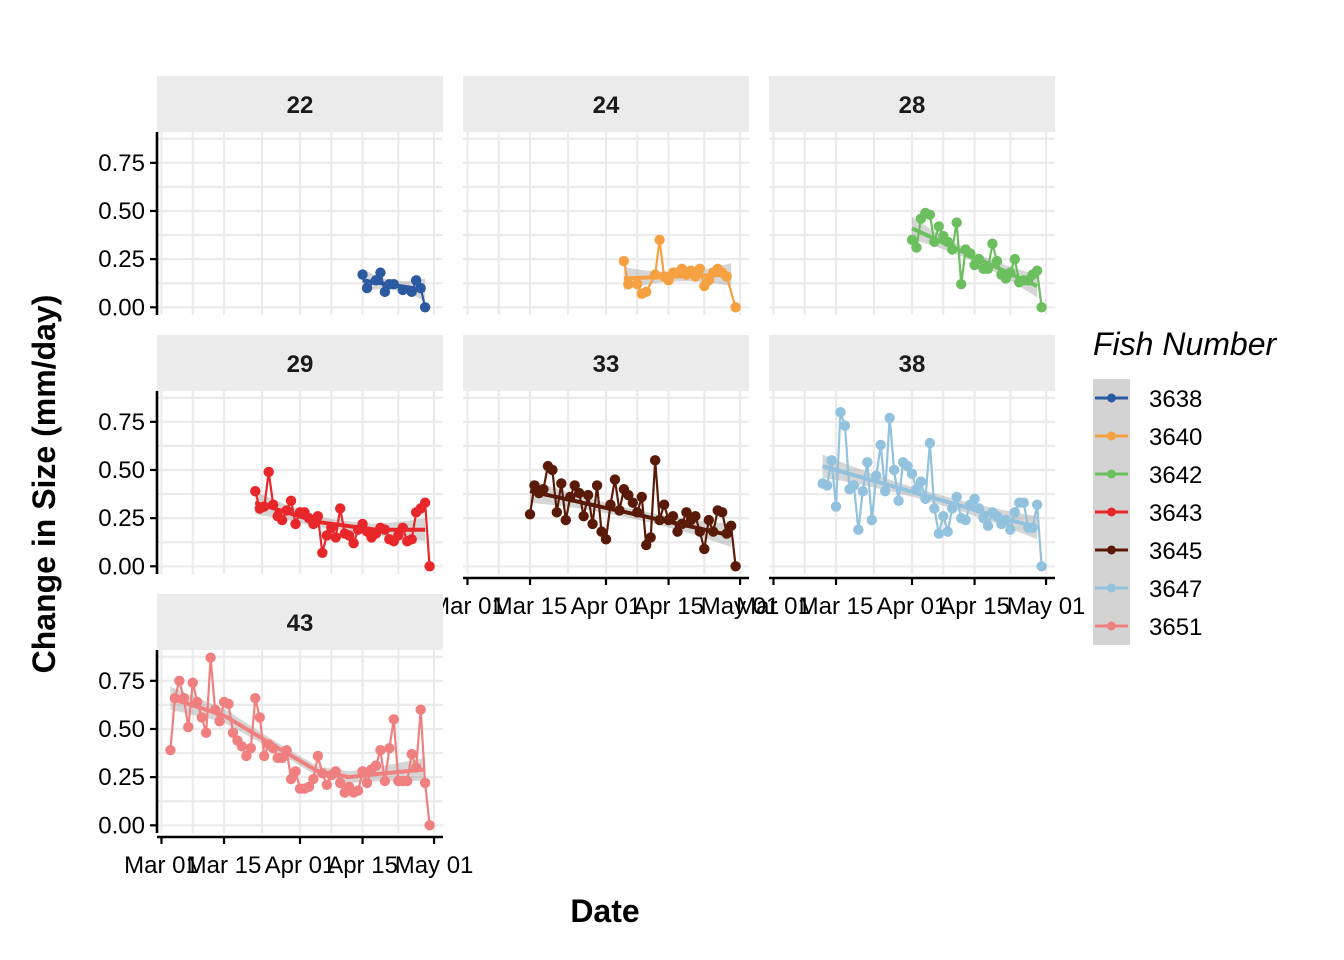 The height and width of the screenshot is (960, 1344). What do you see at coordinates (912, 105) in the screenshot?
I see `facet-strip-label: 28` at bounding box center [912, 105].